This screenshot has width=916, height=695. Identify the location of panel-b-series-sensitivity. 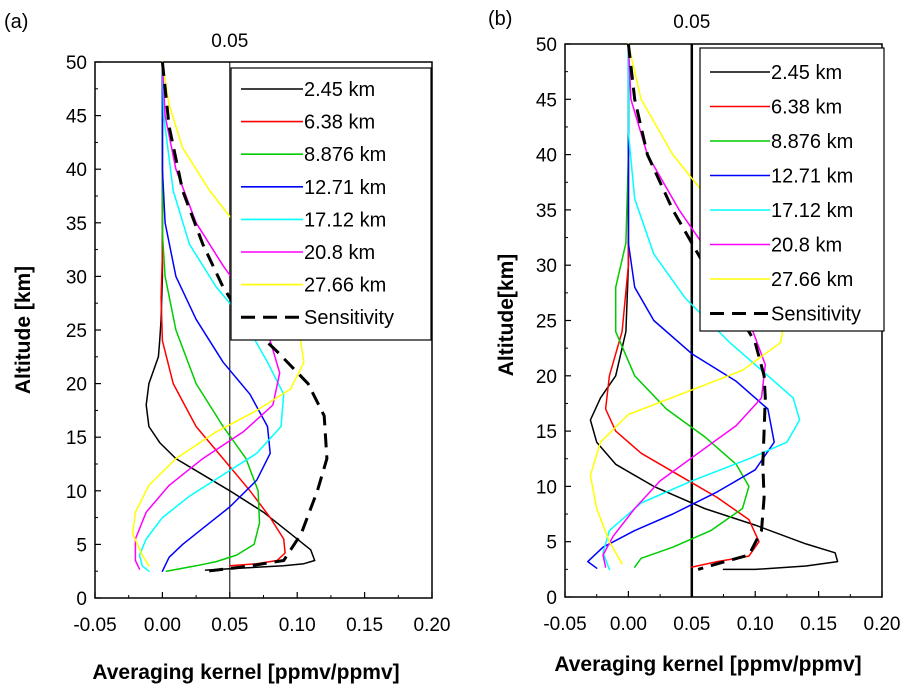
(696, 307).